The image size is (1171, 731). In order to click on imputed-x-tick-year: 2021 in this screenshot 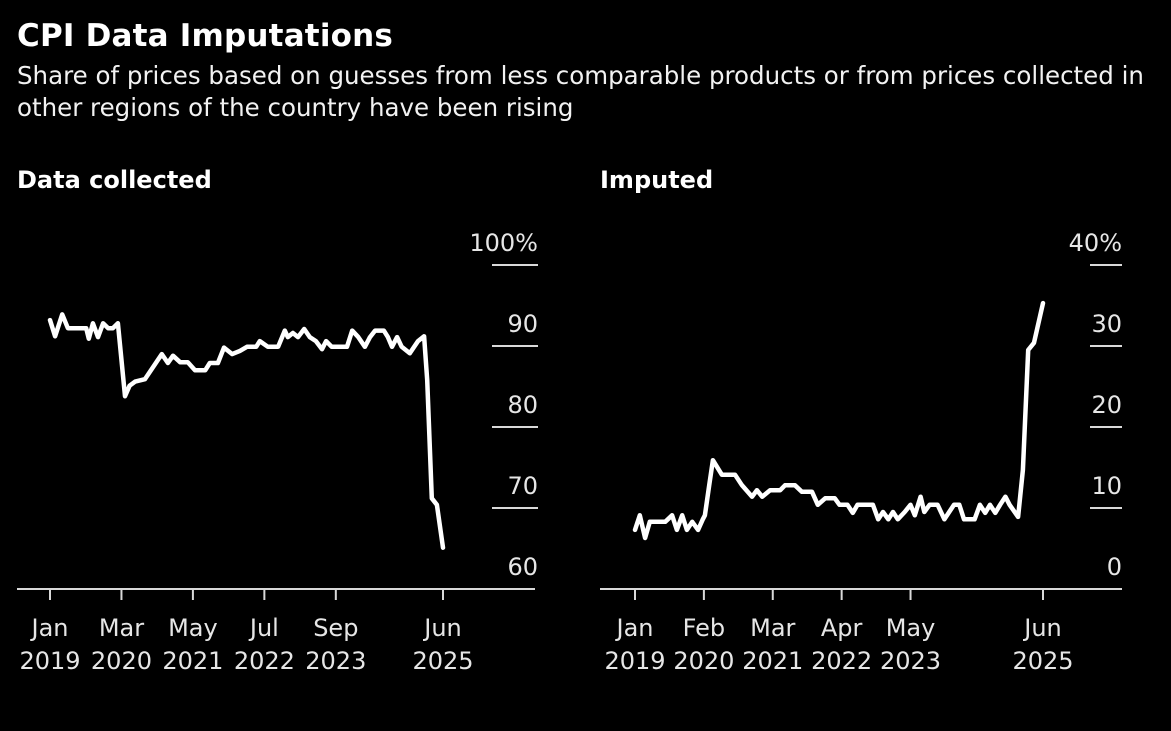, I will do `click(772, 661)`.